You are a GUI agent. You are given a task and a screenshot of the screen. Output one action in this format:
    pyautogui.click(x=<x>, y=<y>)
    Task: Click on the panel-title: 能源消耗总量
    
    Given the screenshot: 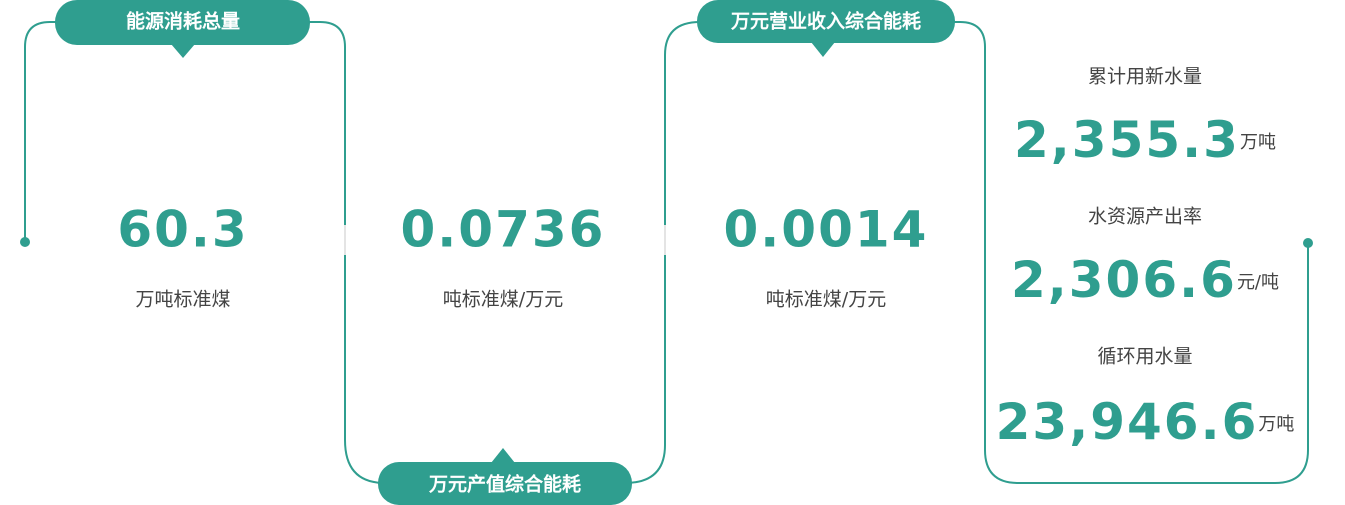 What is the action you would take?
    pyautogui.click(x=183, y=21)
    